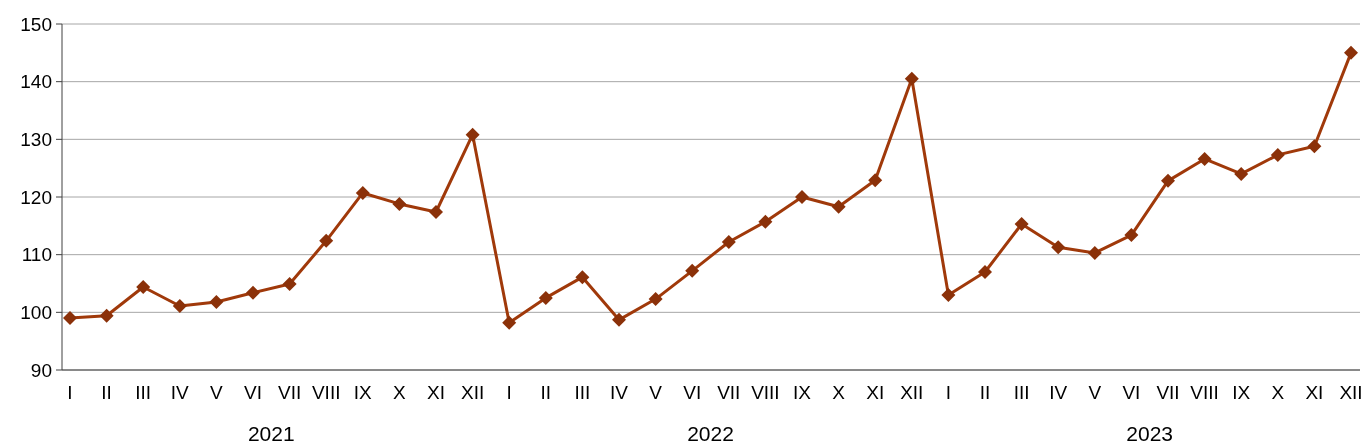 This screenshot has width=1368, height=446. I want to click on y-tick-label: 100, so click(36, 312).